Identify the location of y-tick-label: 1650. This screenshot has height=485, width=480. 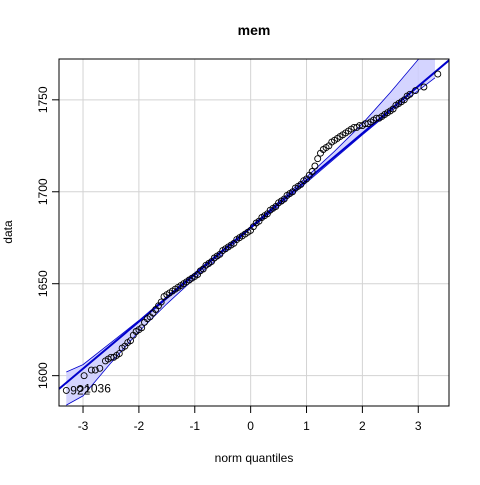
(43, 283).